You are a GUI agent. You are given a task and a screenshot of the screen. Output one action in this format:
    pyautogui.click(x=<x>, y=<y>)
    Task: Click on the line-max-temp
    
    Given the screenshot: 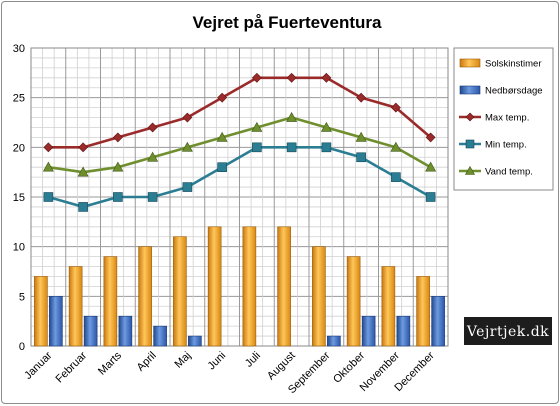 What is the action you would take?
    pyautogui.click(x=240, y=112)
    